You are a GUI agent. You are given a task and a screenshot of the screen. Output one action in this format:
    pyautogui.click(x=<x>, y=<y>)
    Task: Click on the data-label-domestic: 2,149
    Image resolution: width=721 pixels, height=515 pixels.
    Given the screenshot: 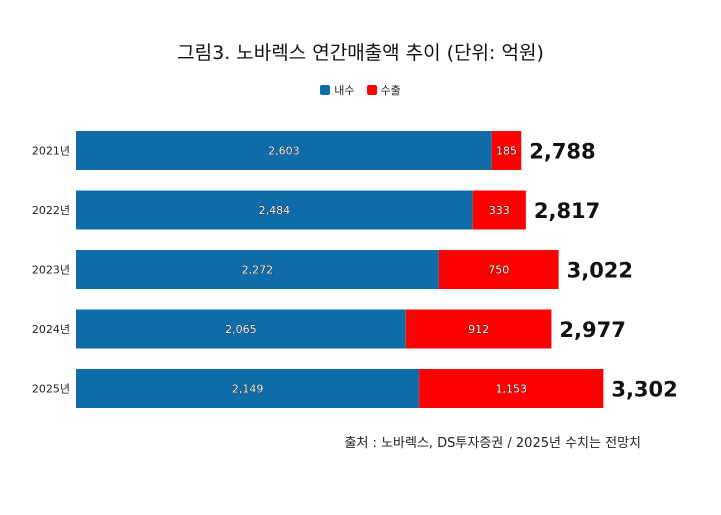 What is the action you would take?
    pyautogui.click(x=248, y=389)
    